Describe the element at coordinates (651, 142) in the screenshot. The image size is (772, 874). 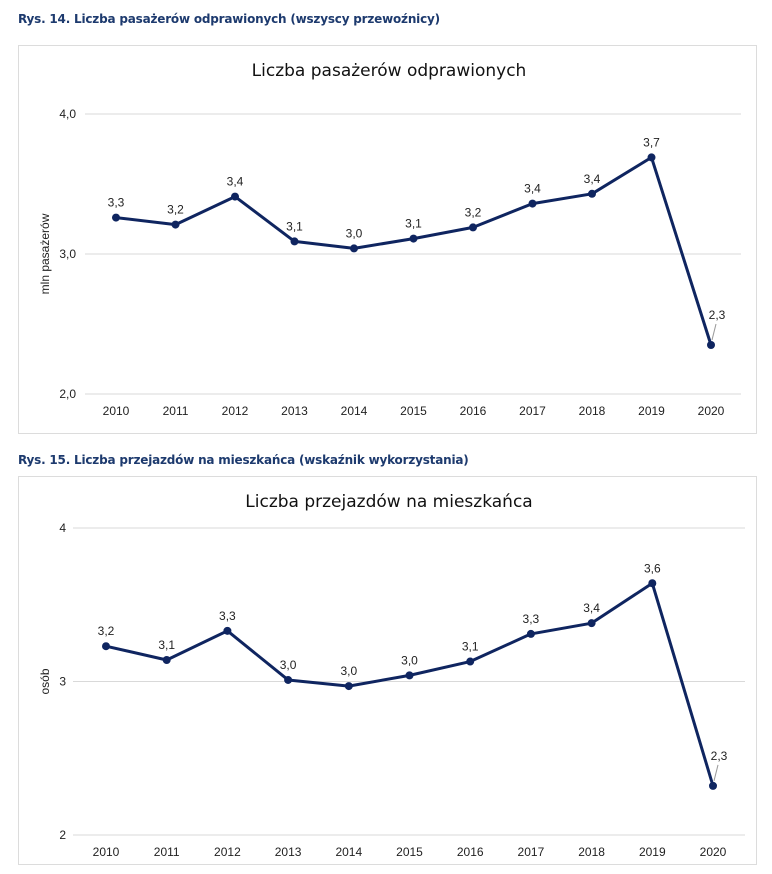
I see `data-label: 3,7` at that location.